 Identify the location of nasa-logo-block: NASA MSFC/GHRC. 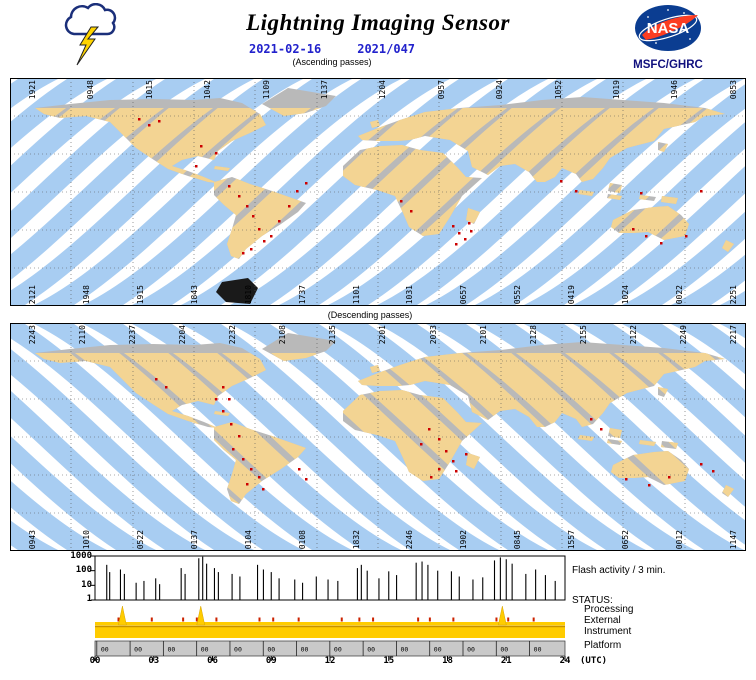
(668, 37).